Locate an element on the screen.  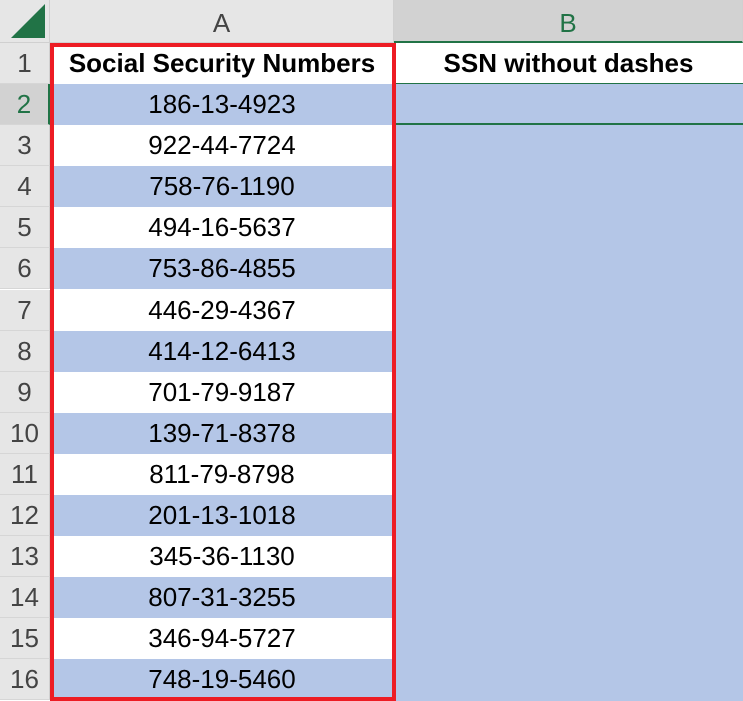
cell-b14 is located at coordinates (568, 598).